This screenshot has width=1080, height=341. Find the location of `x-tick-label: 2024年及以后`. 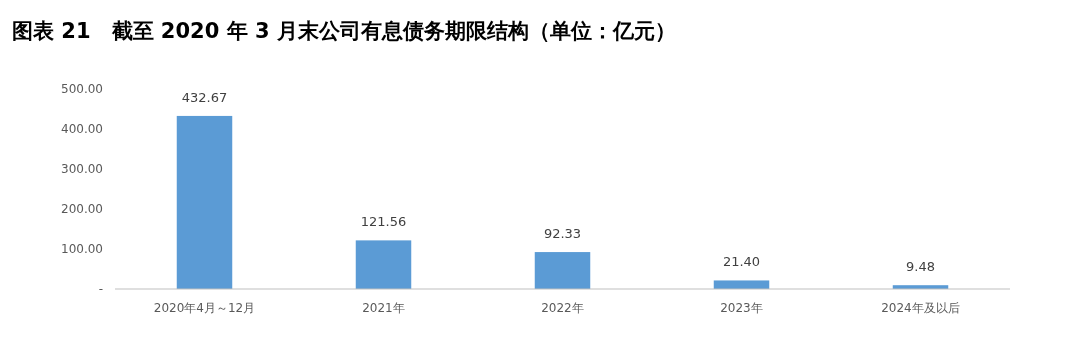

x-tick-label: 2024年及以后 is located at coordinates (920, 308).